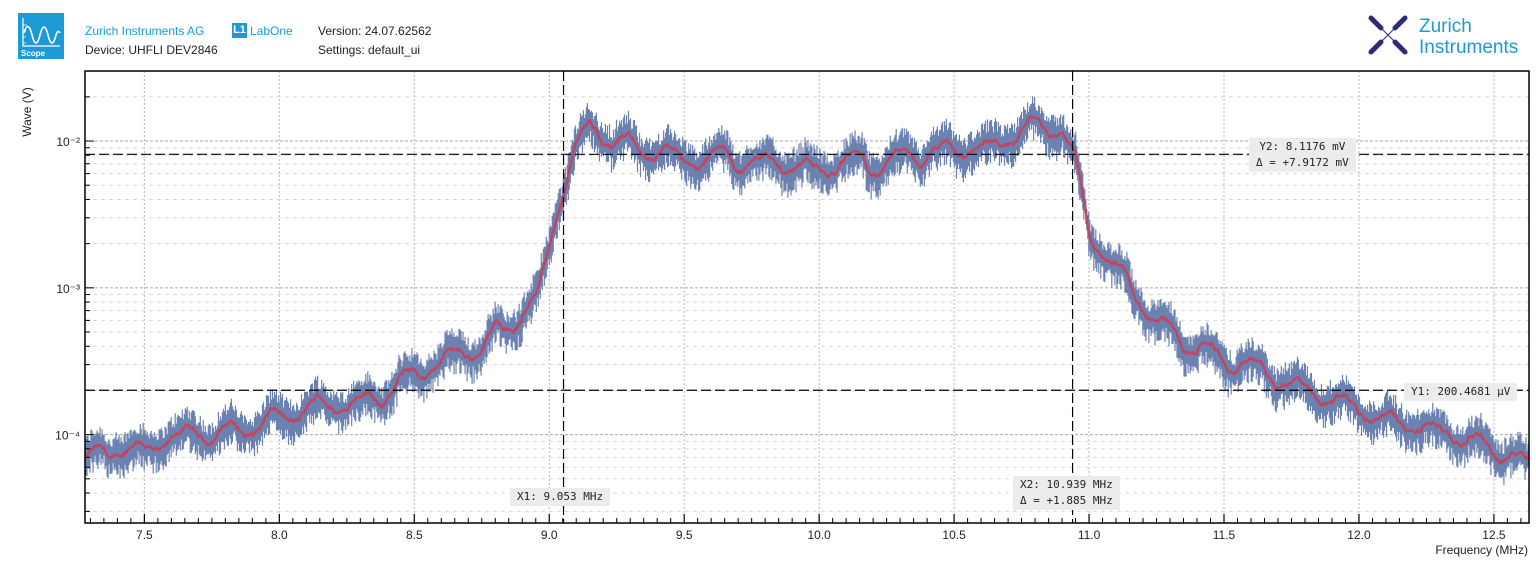 The image size is (1536, 579). What do you see at coordinates (151, 50) in the screenshot?
I see `device-info: Device: UHFLI DEV2846` at bounding box center [151, 50].